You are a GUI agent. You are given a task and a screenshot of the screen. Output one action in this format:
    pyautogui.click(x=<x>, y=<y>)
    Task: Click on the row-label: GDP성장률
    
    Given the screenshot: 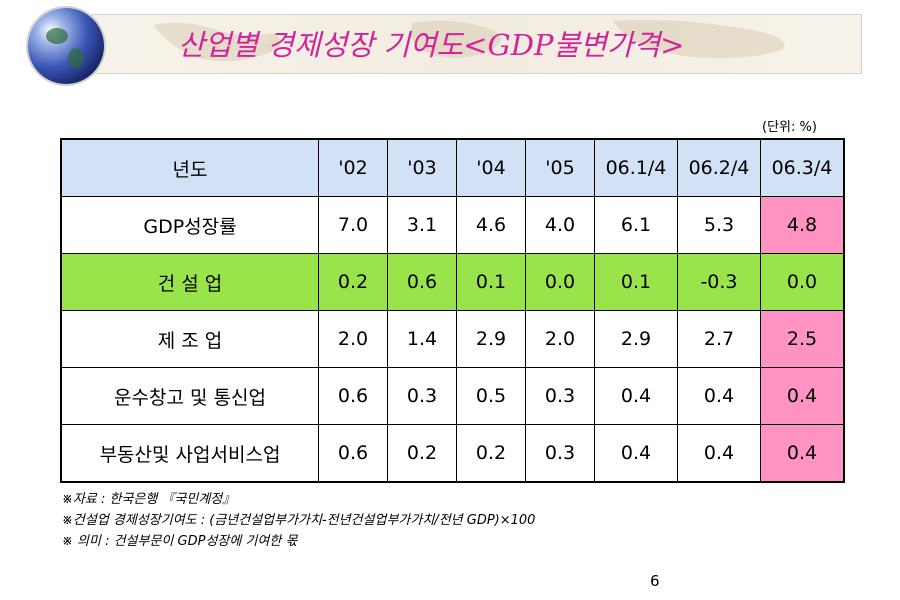 What is the action you would take?
    pyautogui.click(x=189, y=225)
    